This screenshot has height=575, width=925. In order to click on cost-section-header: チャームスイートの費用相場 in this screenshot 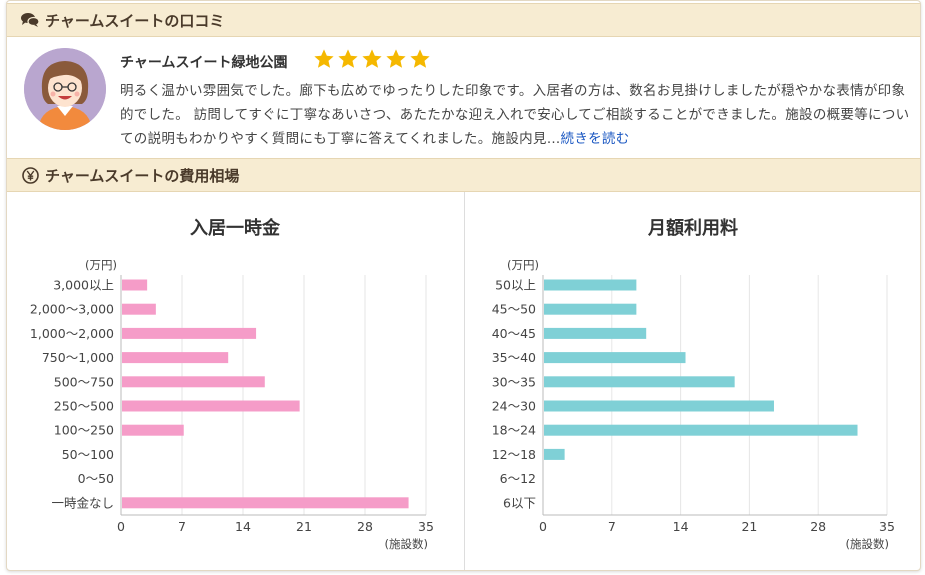, I will do `click(463, 175)`.